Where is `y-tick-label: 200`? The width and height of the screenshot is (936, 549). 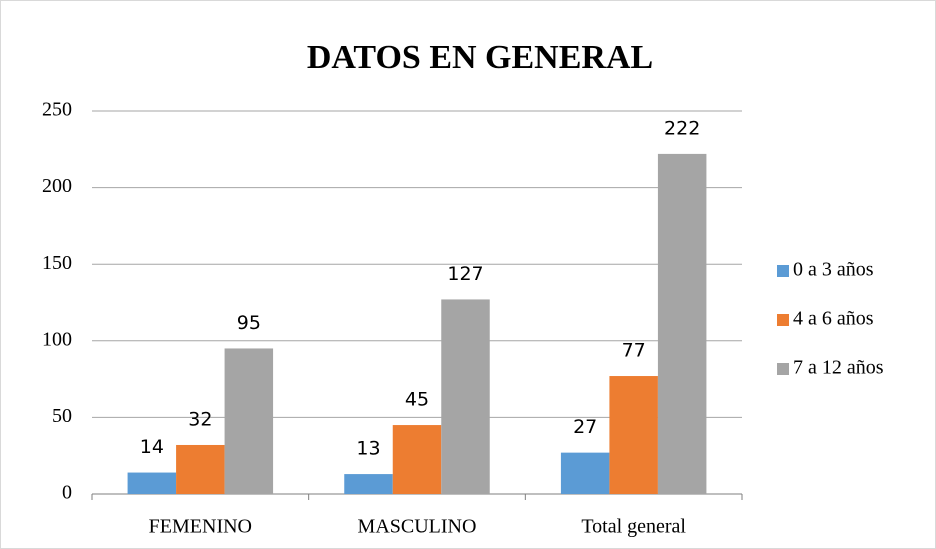
y-tick-label: 200 is located at coordinates (57, 186).